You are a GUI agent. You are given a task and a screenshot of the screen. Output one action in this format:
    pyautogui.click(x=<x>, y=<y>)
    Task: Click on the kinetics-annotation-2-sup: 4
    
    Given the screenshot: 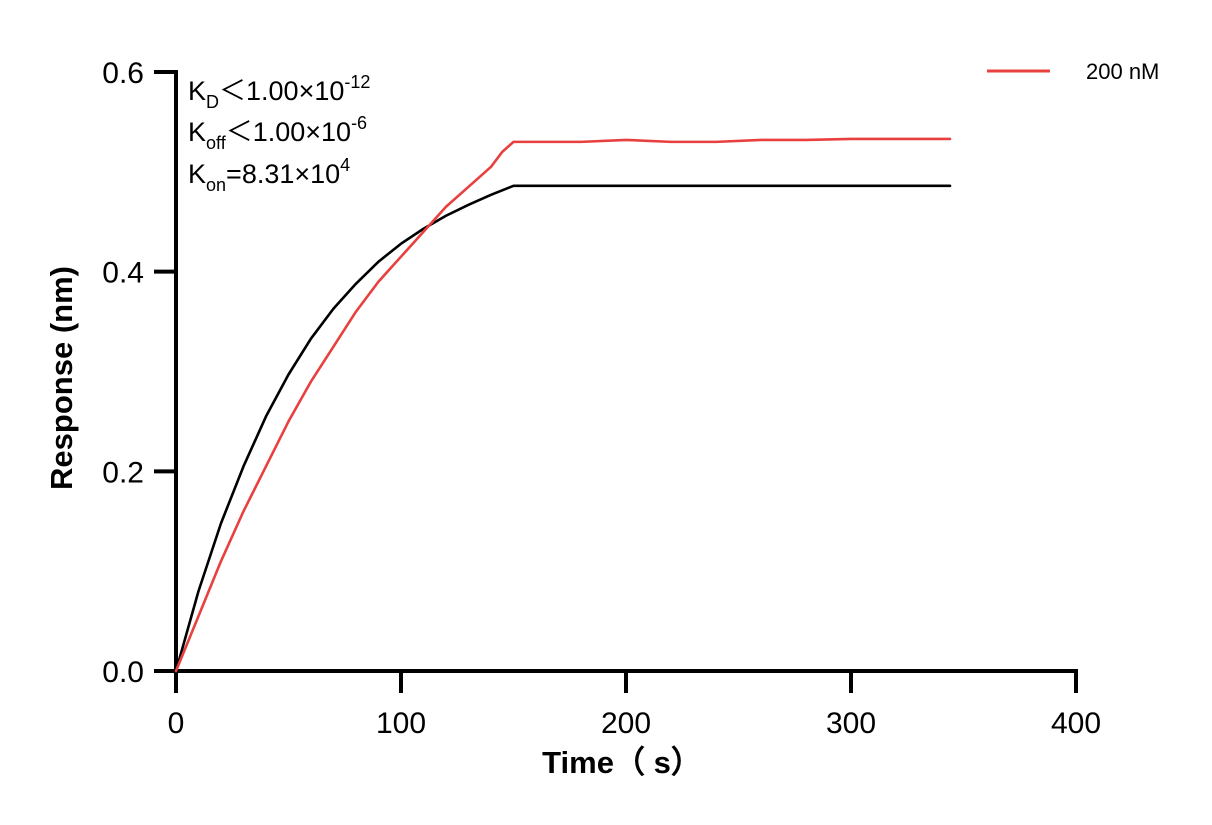 What is the action you would take?
    pyautogui.click(x=345, y=165)
    